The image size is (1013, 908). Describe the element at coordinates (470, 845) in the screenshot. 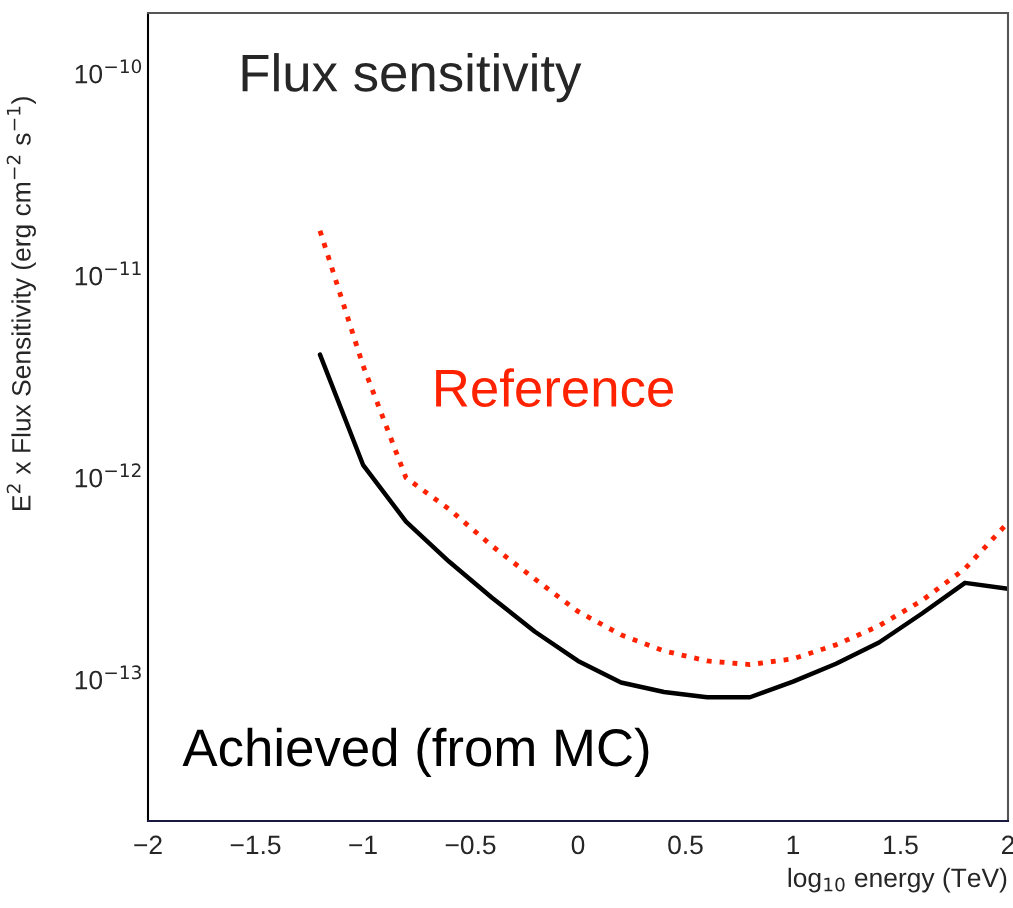

I see `x-tick-label: −0.5` at that location.